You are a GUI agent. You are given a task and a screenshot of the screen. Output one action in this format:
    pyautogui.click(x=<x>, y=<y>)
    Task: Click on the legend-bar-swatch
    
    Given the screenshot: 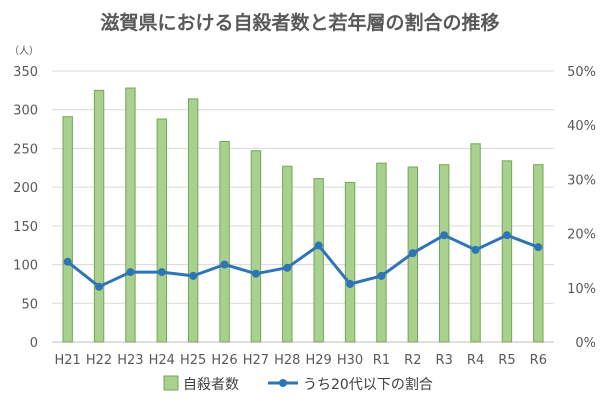 What is the action you would take?
    pyautogui.click(x=171, y=383)
    